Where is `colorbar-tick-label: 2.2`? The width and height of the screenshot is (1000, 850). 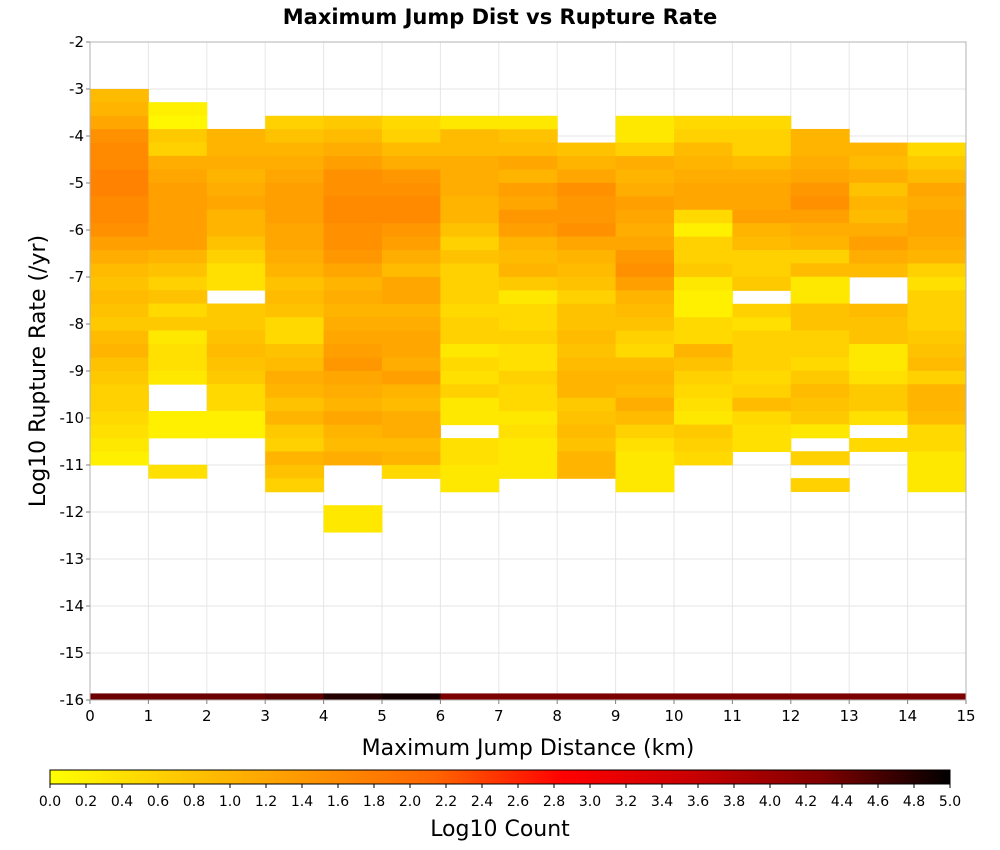 colorbar-tick-label: 2.2 is located at coordinates (446, 802).